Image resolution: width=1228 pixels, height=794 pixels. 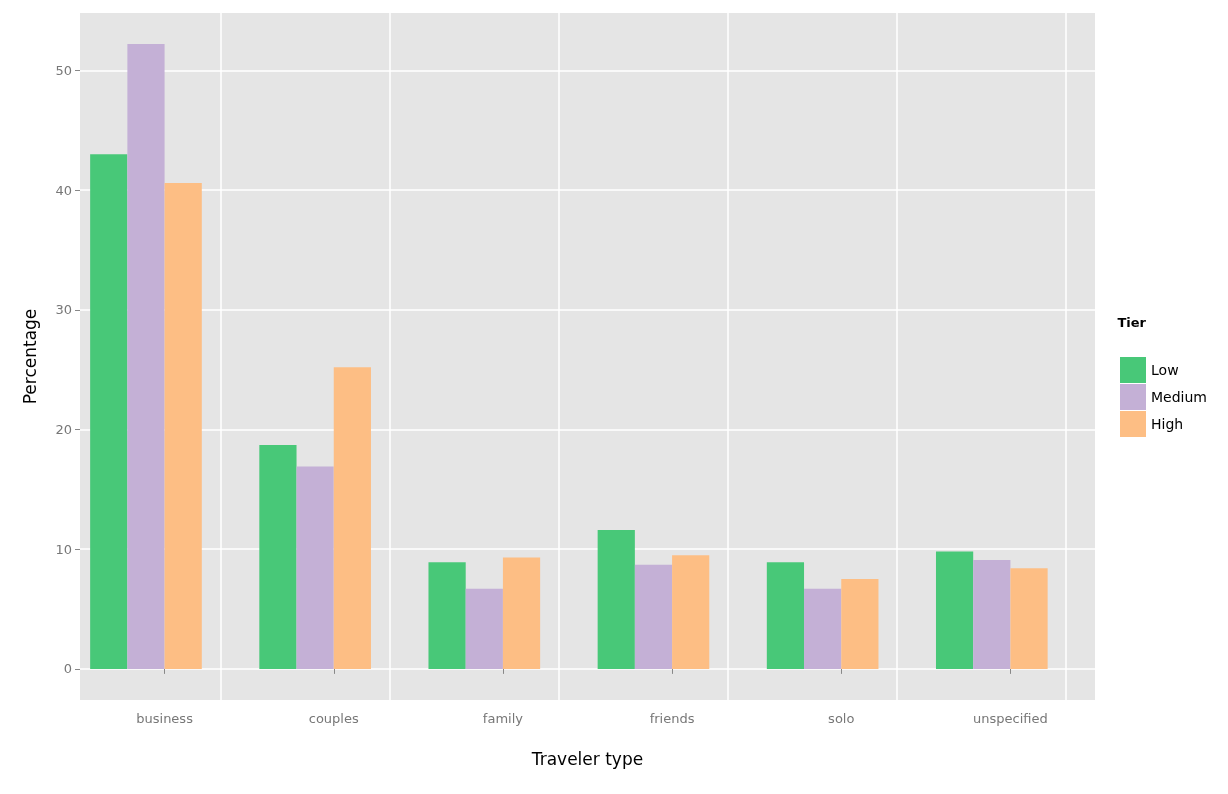 What do you see at coordinates (63, 549) in the screenshot?
I see `y-tick-label: 10` at bounding box center [63, 549].